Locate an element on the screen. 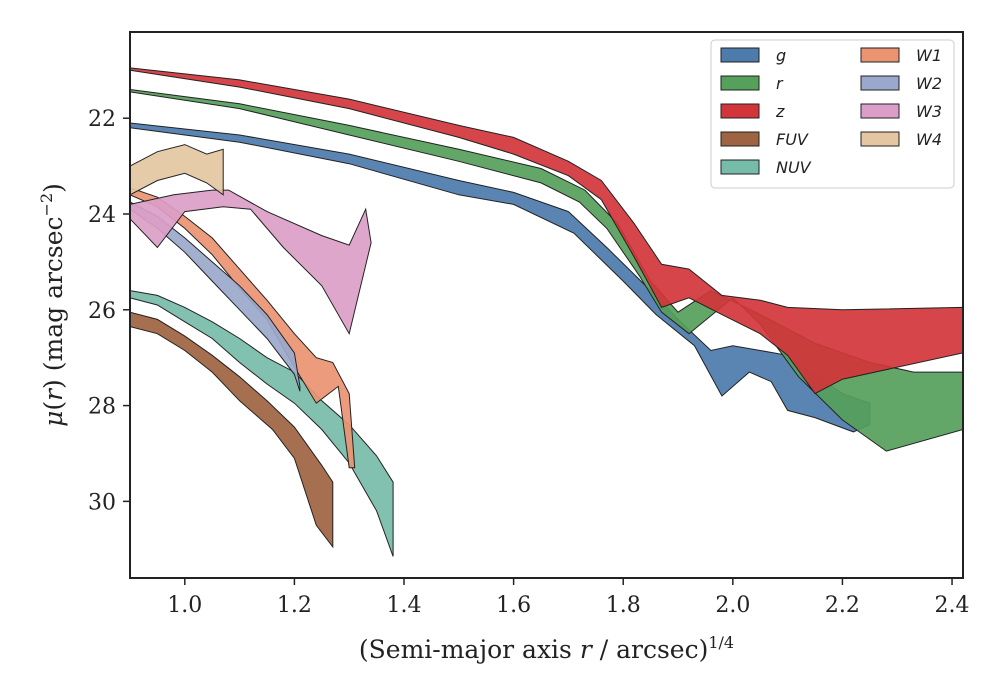 The height and width of the screenshot is (700, 1000). legend-swatch-w4 is located at coordinates (880, 139).